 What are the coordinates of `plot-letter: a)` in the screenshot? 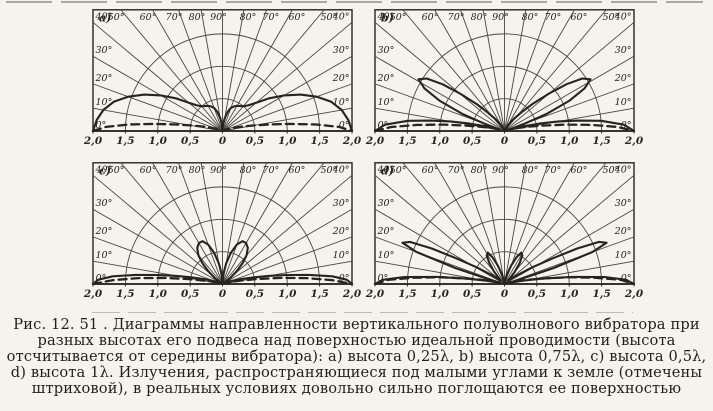 It's located at (105, 18).